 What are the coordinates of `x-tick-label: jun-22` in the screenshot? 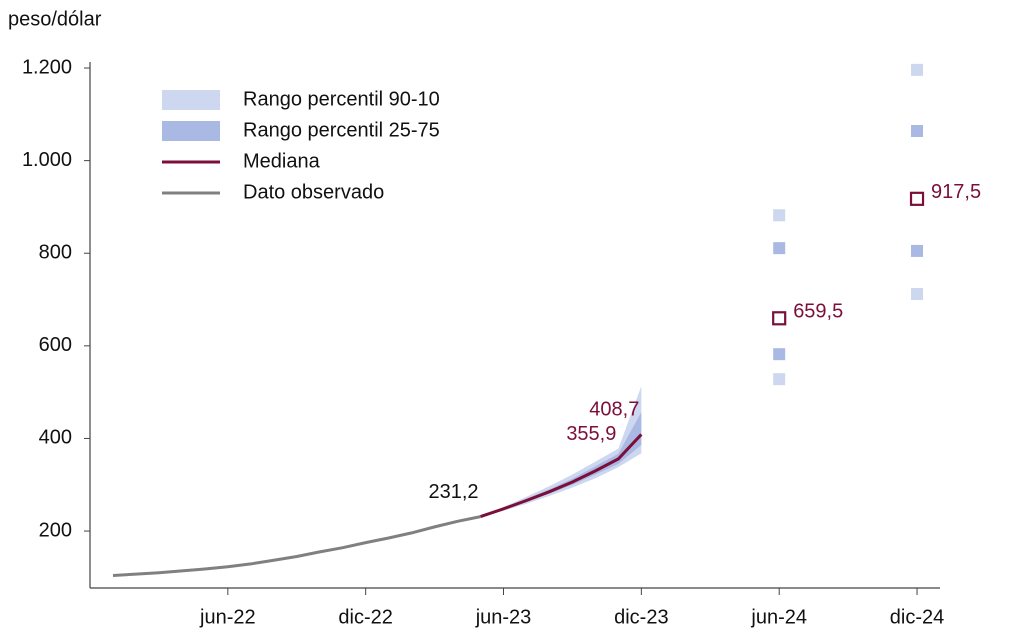 It's located at (227, 617).